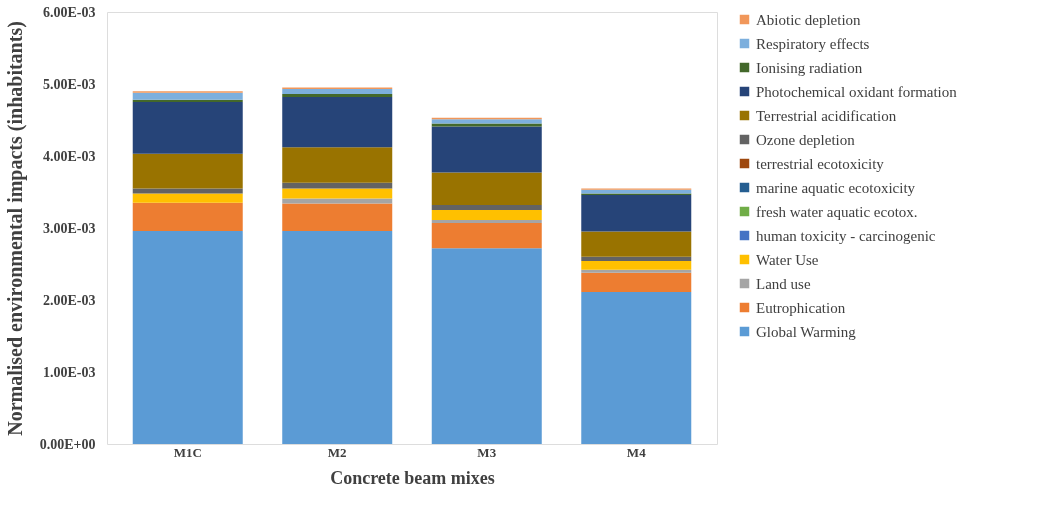 Image resolution: width=1043 pixels, height=528 pixels. Describe the element at coordinates (806, 331) in the screenshot. I see `legend-label: Global Warming` at that location.